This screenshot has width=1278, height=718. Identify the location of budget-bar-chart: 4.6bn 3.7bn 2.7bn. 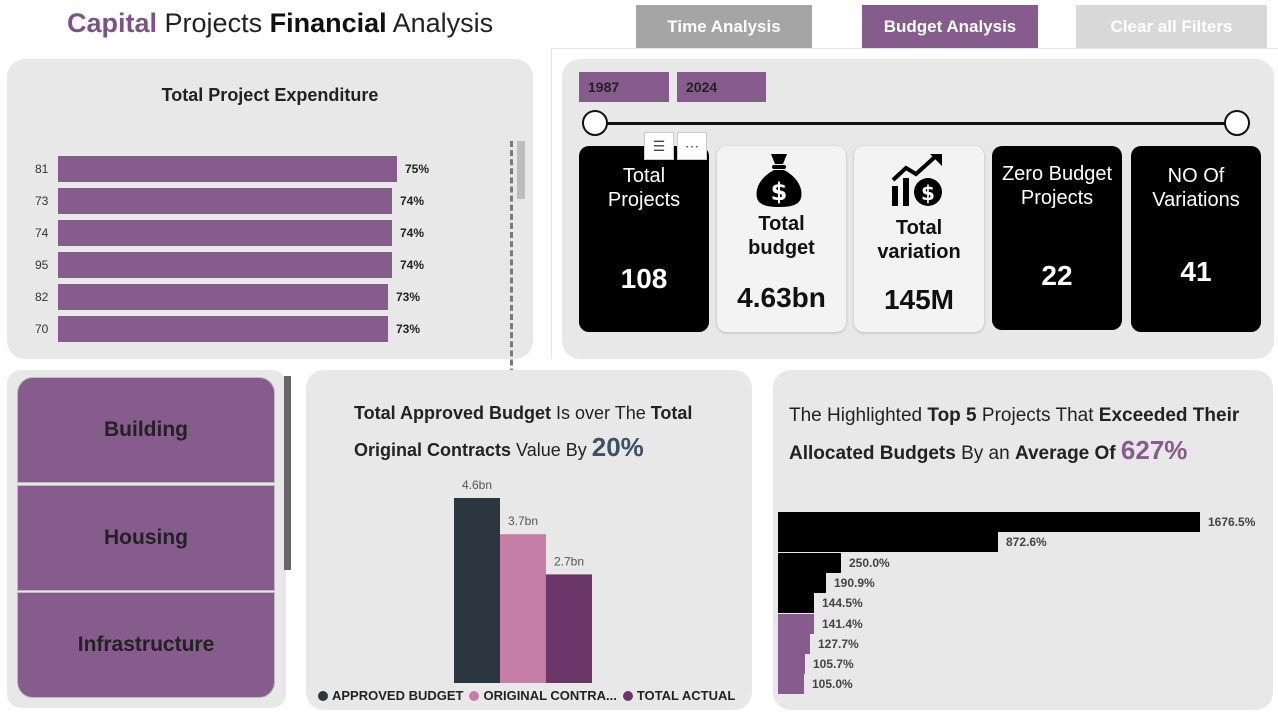
(523, 580).